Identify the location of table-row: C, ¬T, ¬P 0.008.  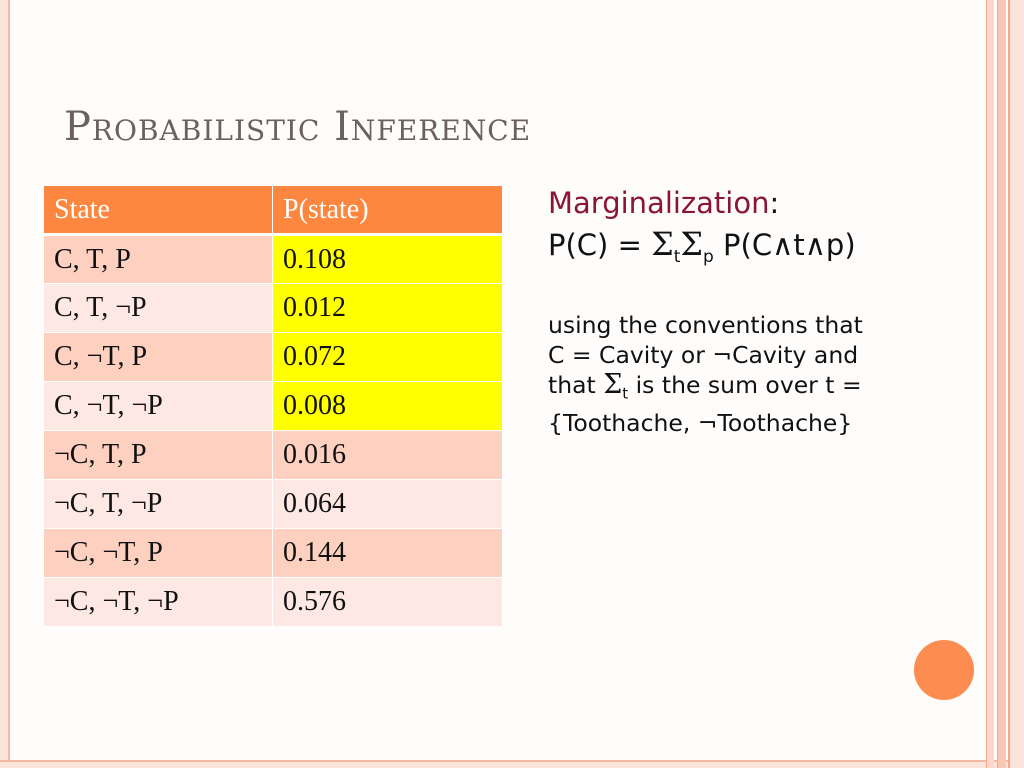
(273, 406).